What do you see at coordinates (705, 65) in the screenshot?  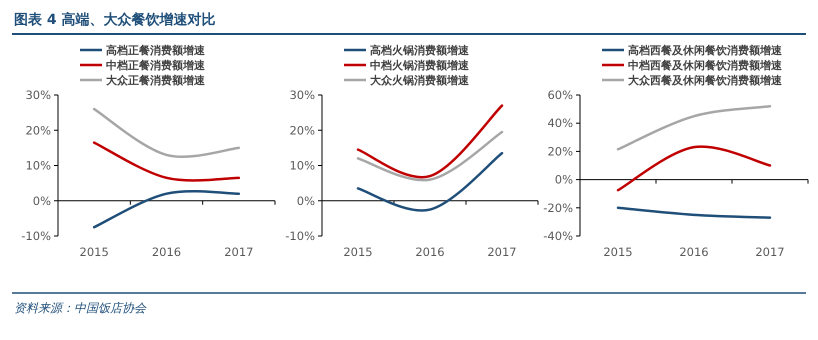 I see `legend-label: 中档西餐及休闲餐饮消费额增速` at bounding box center [705, 65].